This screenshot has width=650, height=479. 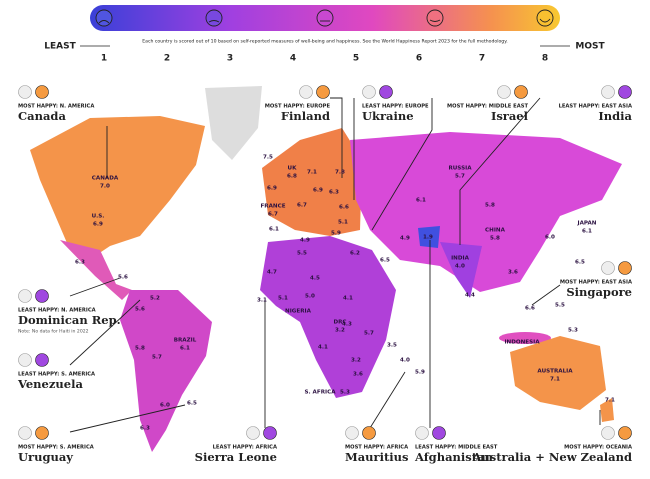 I want to click on country-score: 6.2, so click(x=355, y=254).